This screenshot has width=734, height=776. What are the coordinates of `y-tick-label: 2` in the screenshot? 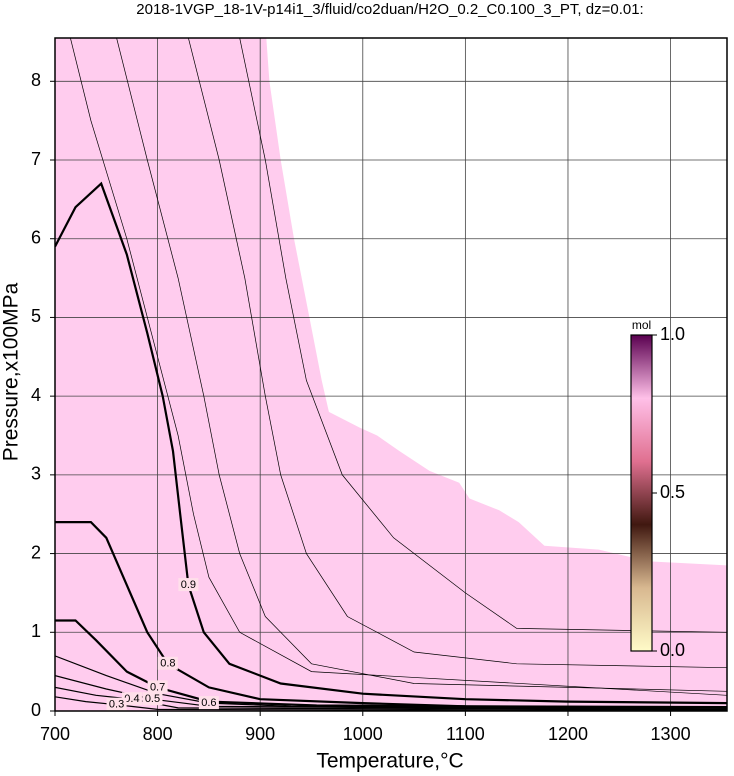 It's located at (36, 552).